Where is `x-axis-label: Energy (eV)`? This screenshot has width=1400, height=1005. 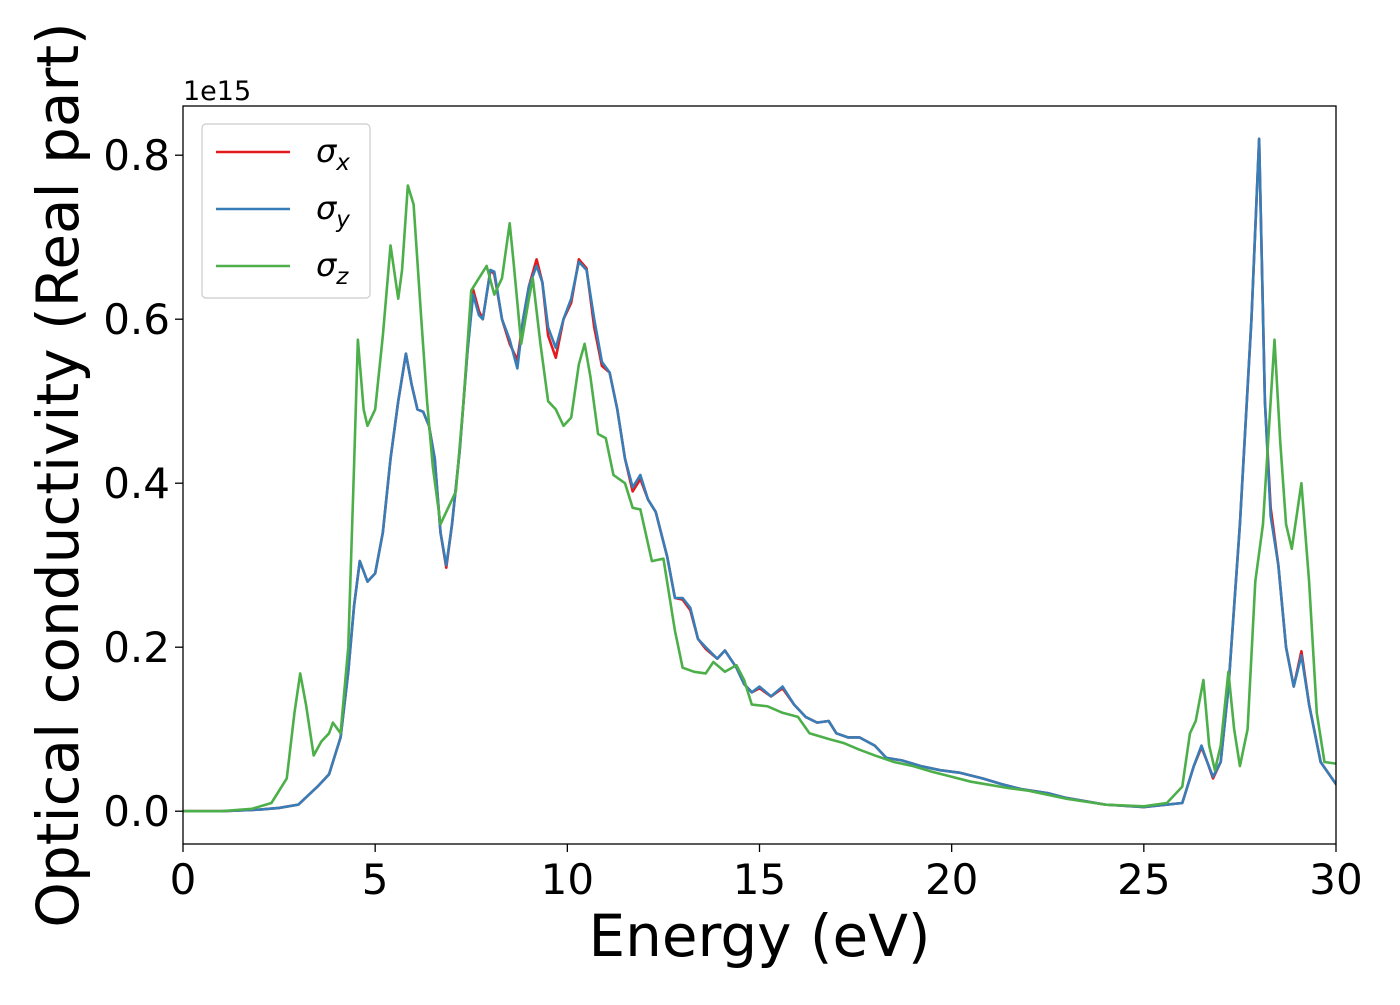 x-axis-label: Energy (eV) is located at coordinates (759, 936).